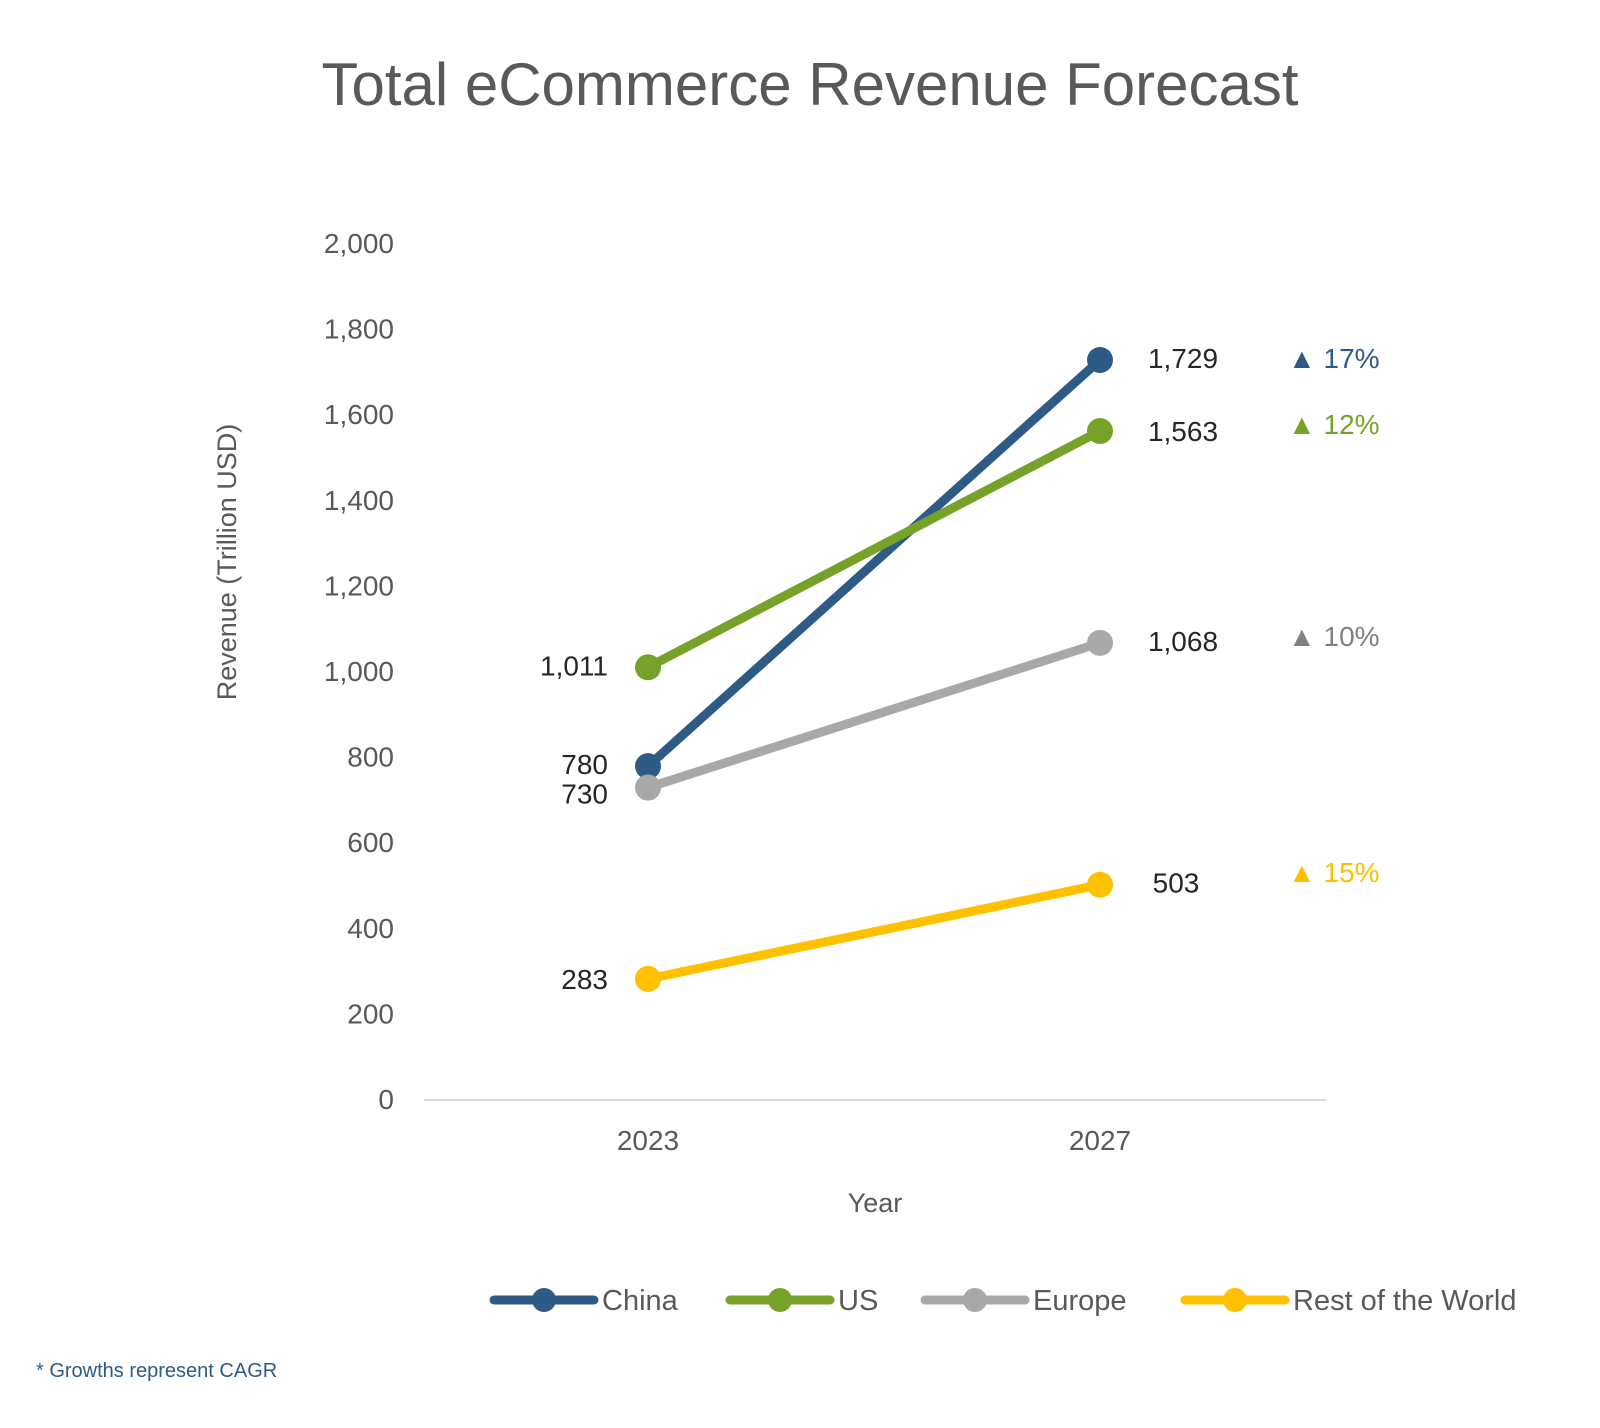  What do you see at coordinates (809, 84) in the screenshot?
I see `chart-title: Total eCommerce Revenue Forecast` at bounding box center [809, 84].